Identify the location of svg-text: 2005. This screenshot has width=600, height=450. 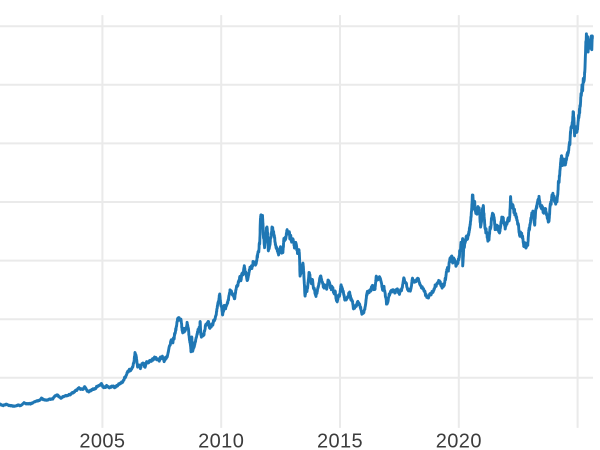
(102, 440).